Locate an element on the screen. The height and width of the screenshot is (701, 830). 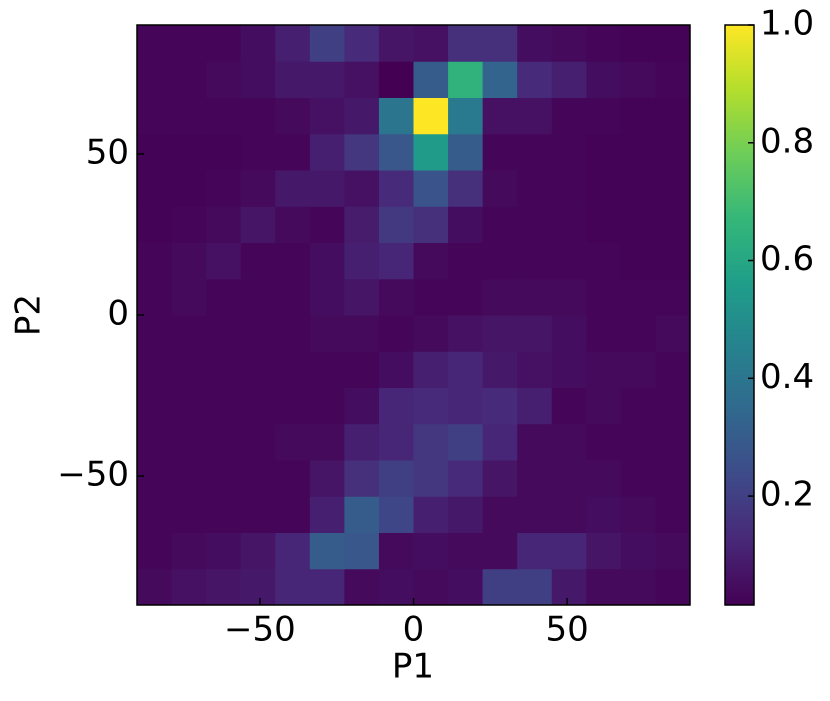
colorbar-tick-label: 0.2 is located at coordinates (787, 495).